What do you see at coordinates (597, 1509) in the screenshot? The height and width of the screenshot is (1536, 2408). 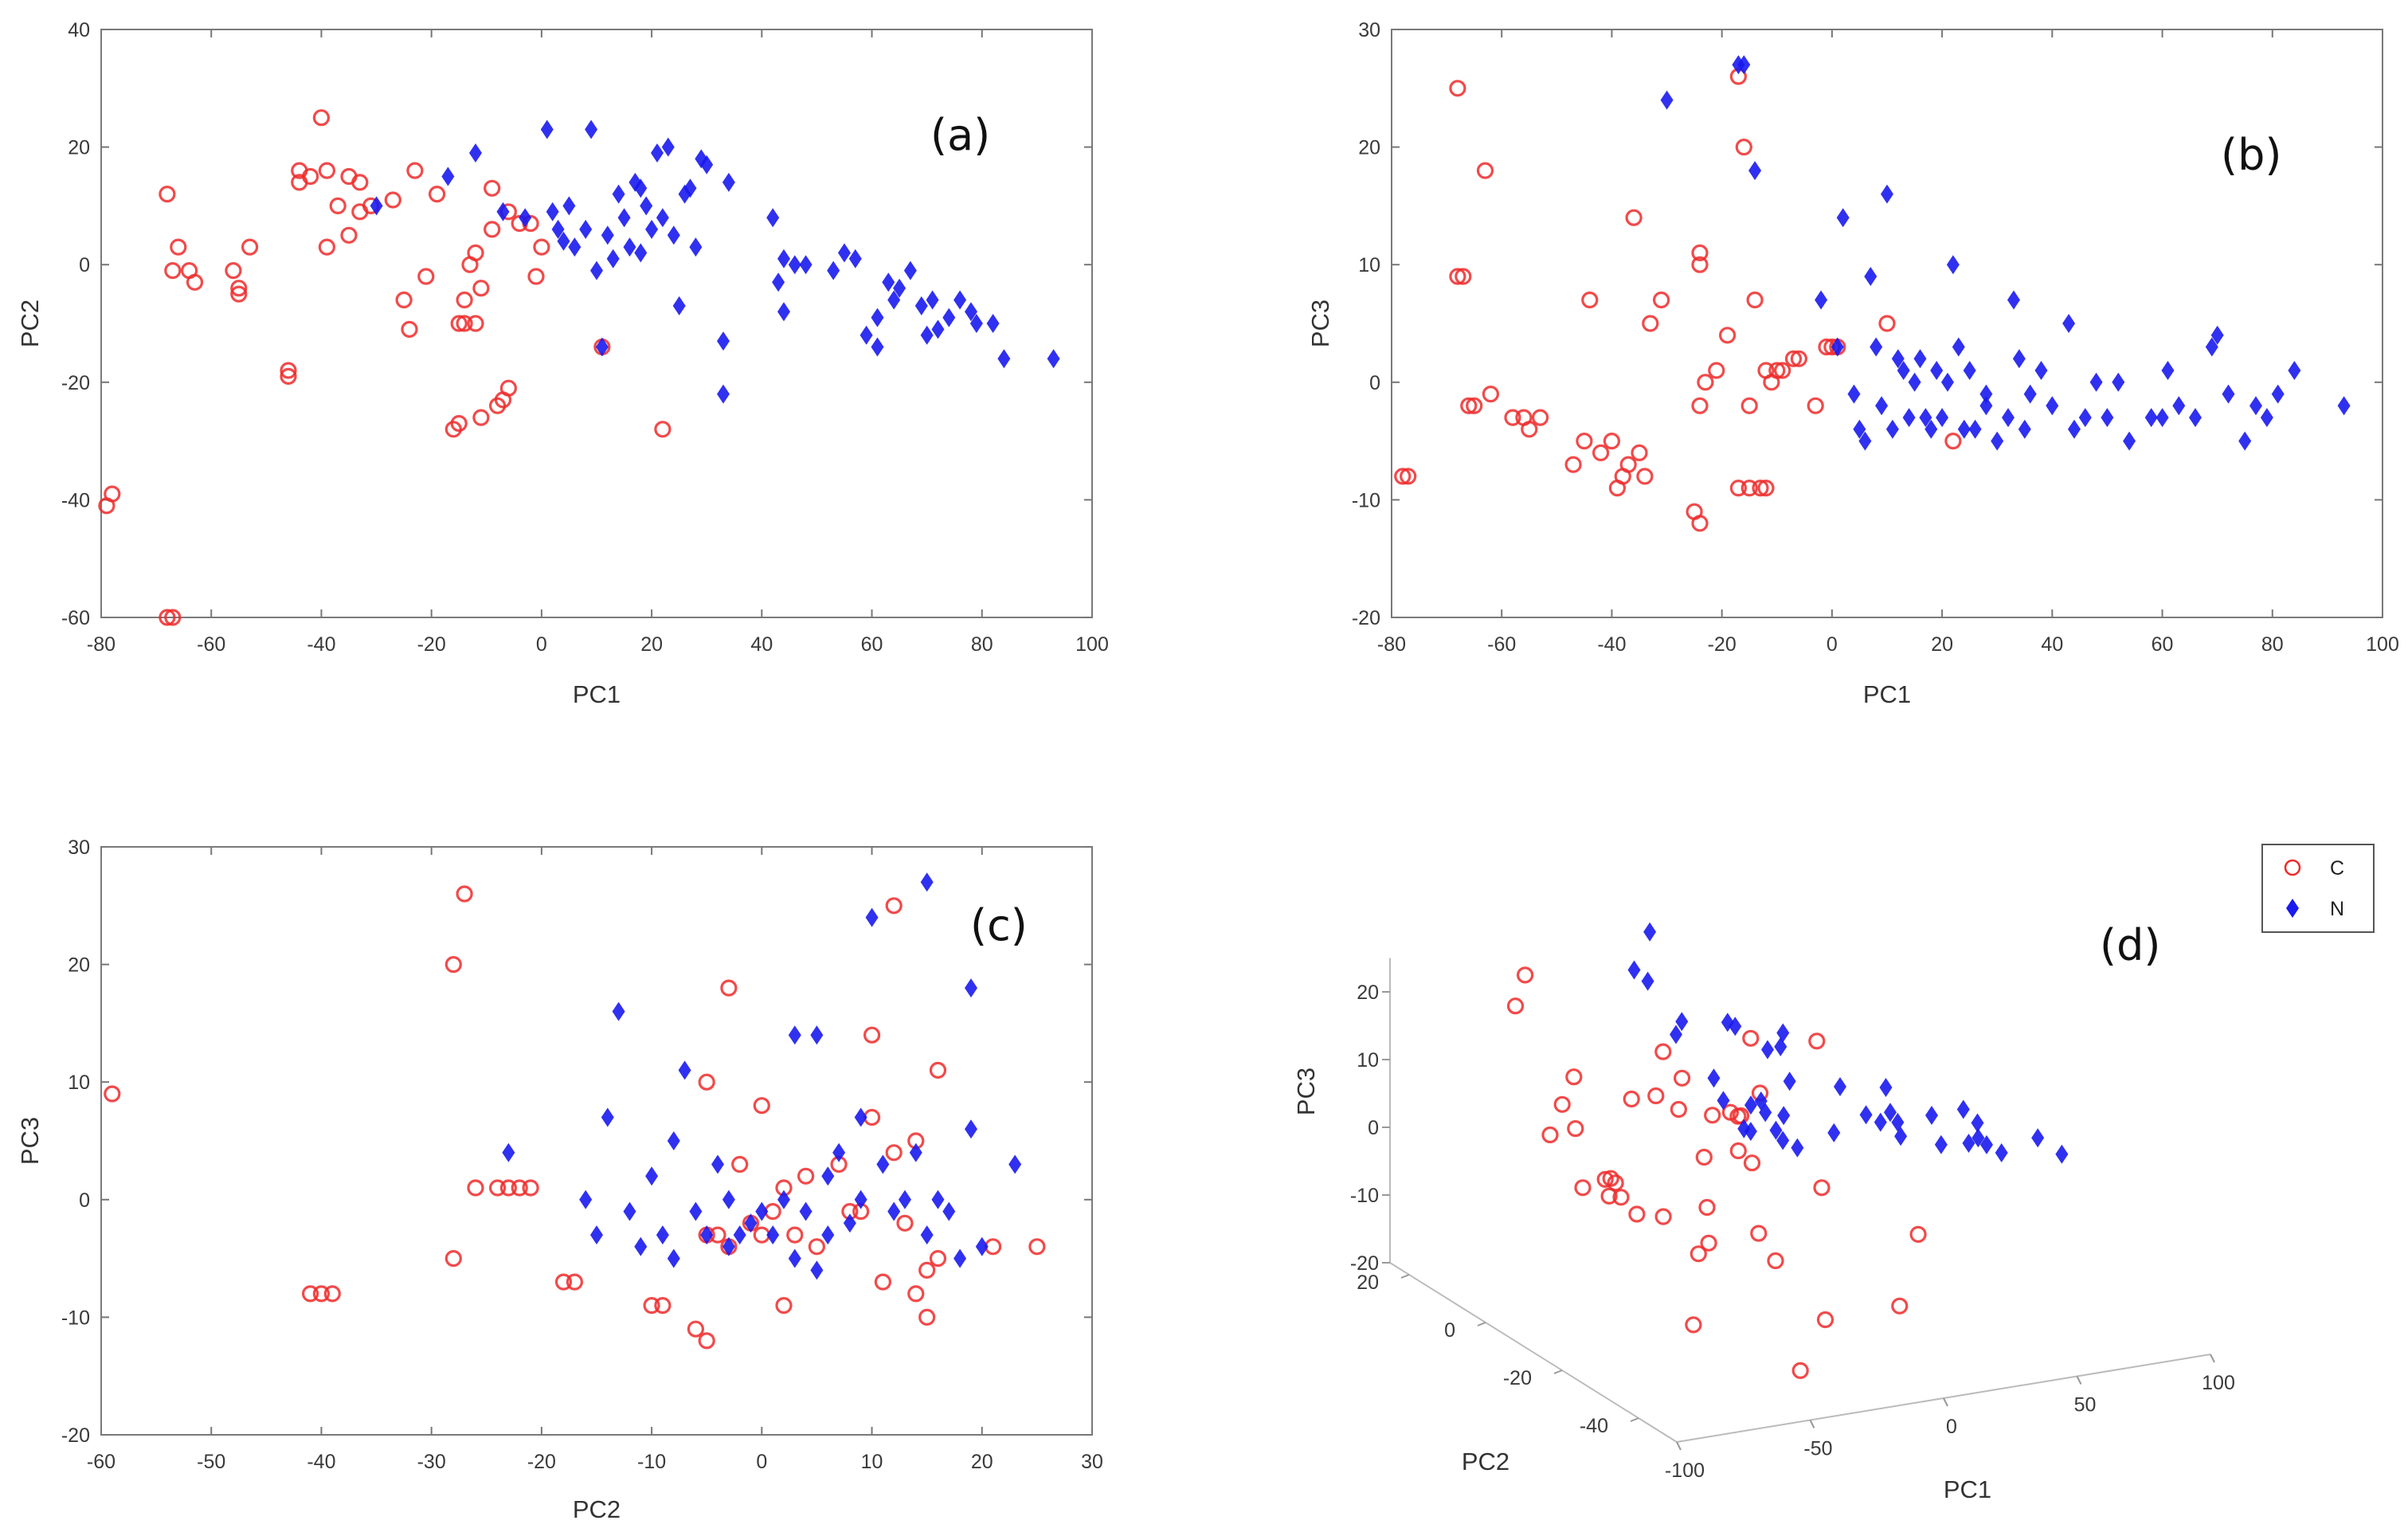 I see `x-axis-label-c: PC2` at bounding box center [597, 1509].